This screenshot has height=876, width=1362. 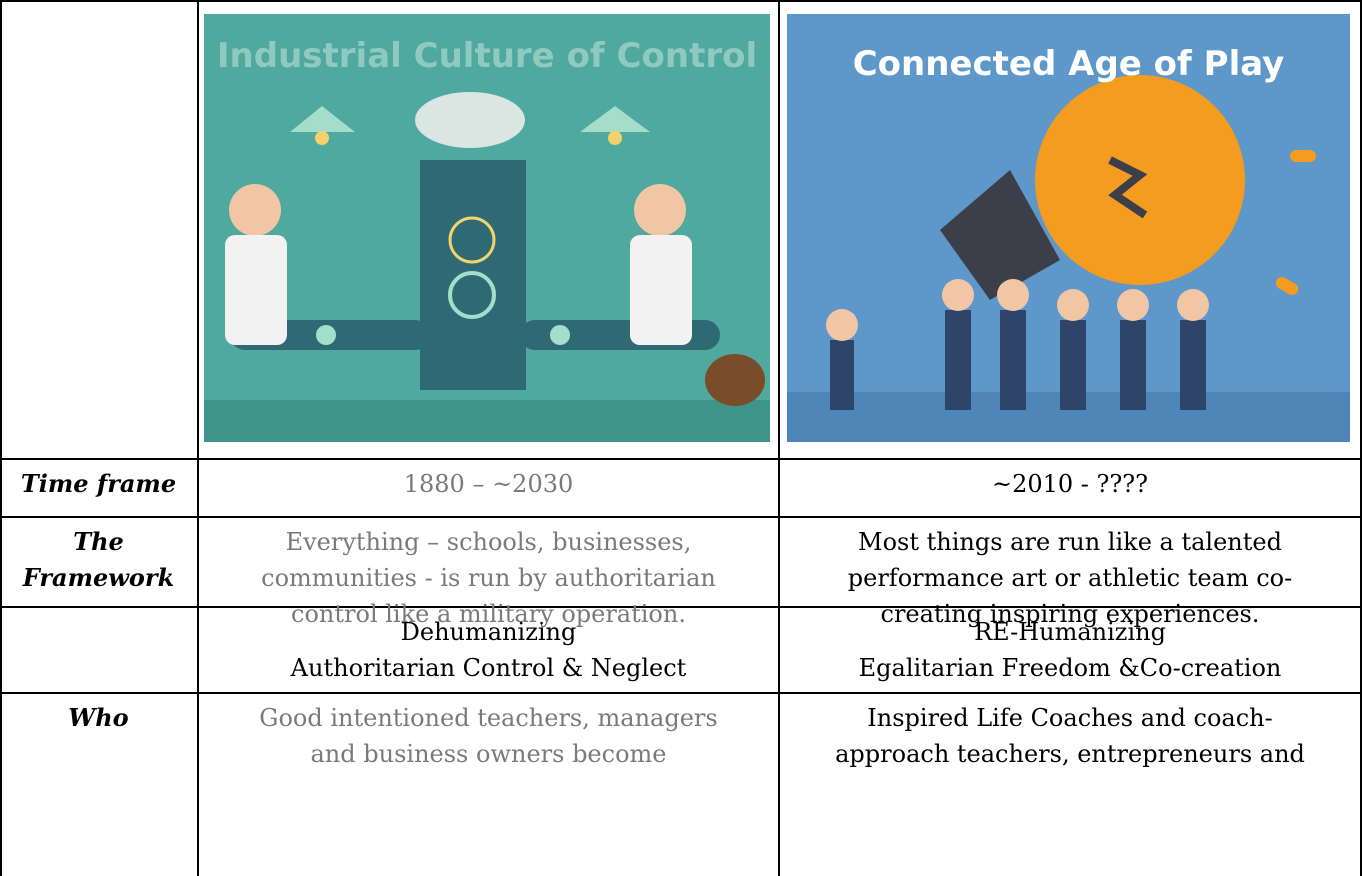 I want to click on cell-line: control like a military operation., so click(x=488, y=614).